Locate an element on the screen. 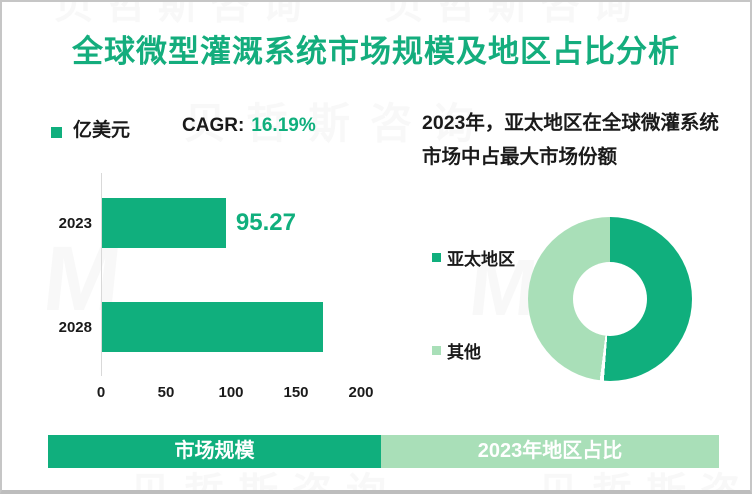 This screenshot has height=494, width=752. heading-line: 2023年，亚太地区在全球微灌系统 is located at coordinates (570, 123).